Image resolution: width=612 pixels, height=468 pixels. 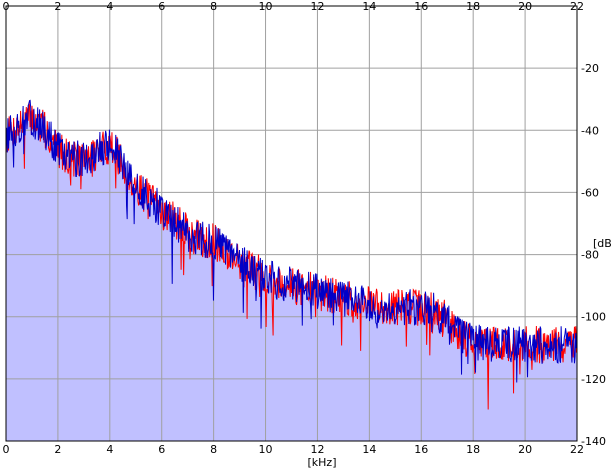 What do you see at coordinates (473, 6) in the screenshot?
I see `x-tick-label-top: 18` at bounding box center [473, 6].